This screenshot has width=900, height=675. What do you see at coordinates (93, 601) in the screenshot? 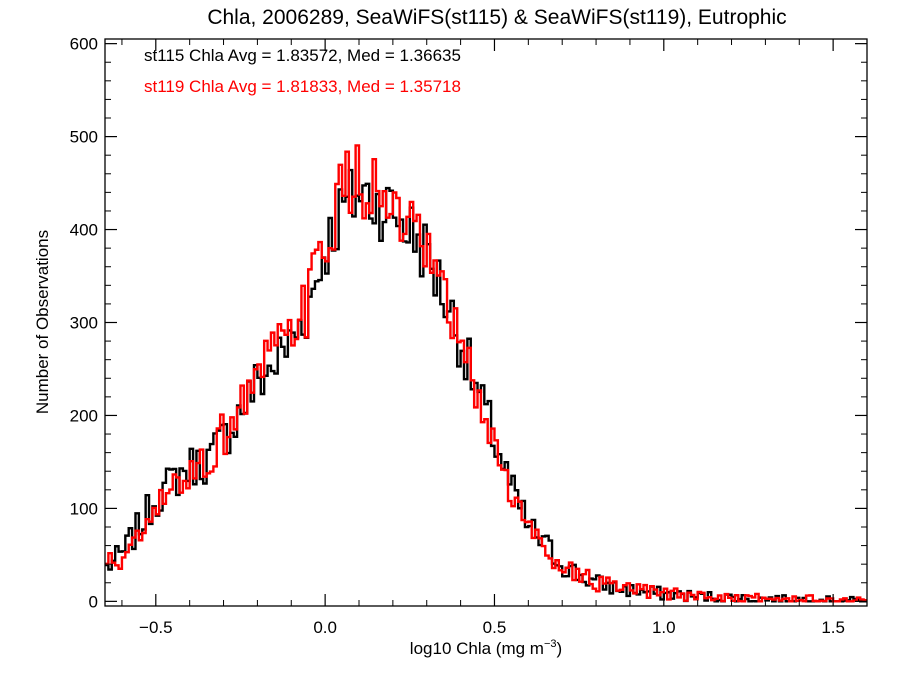
I see `y-tick-label: 0` at bounding box center [93, 601].